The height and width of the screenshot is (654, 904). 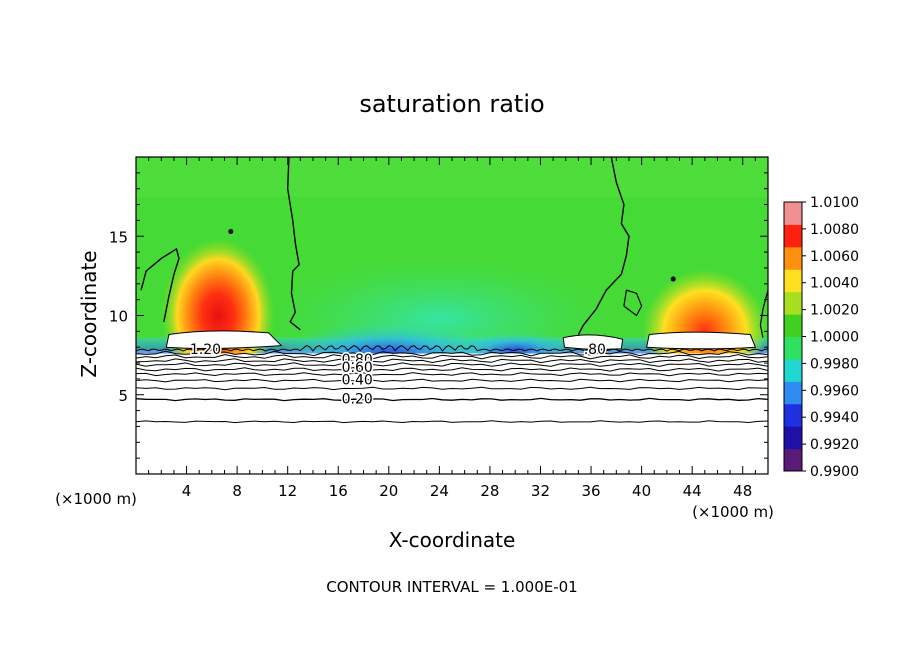 What do you see at coordinates (834, 364) in the screenshot?
I see `colorbar-tick-label: 0.9980` at bounding box center [834, 364].